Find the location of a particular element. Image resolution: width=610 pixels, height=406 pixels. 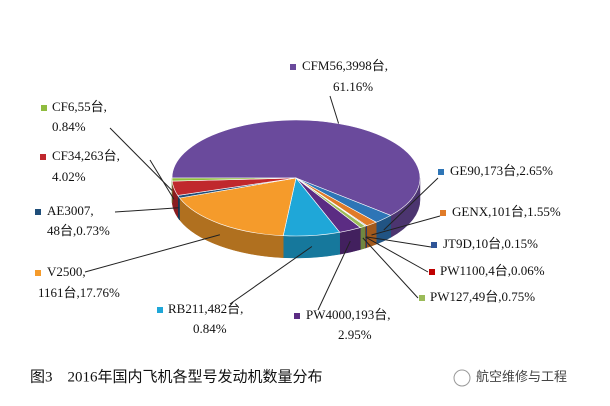

data-label: 1161台,17.76% is located at coordinates (79, 292).